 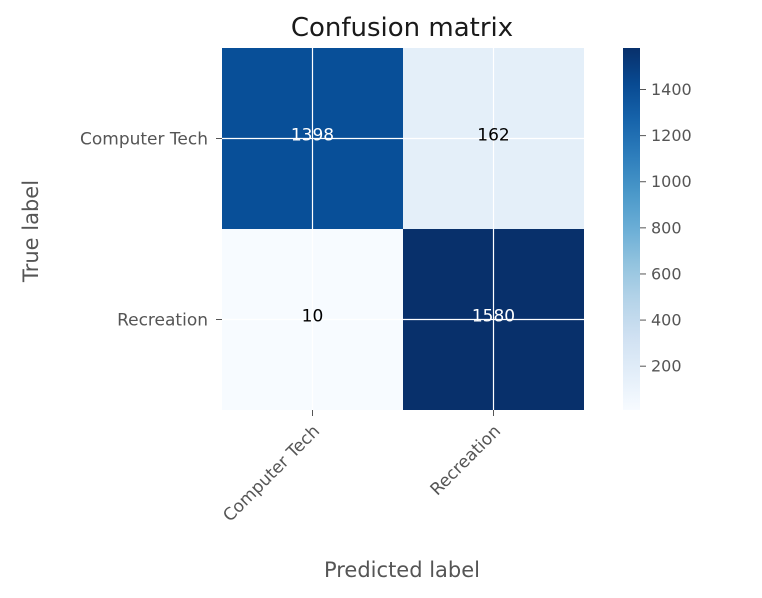 I want to click on colorbar: 200 400 600 800 1000 1200 1400, so click(x=657, y=229).